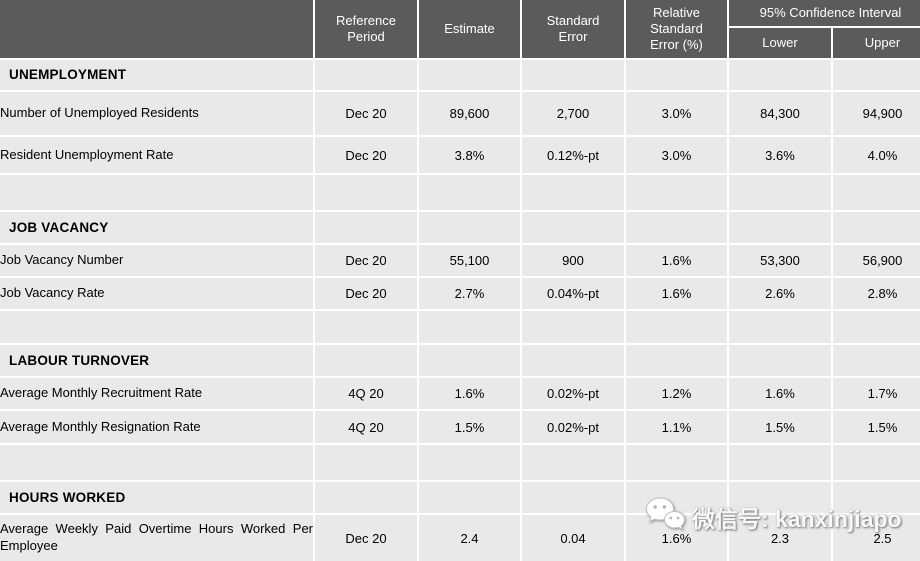 This screenshot has width=920, height=561. Describe the element at coordinates (156, 155) in the screenshot. I see `row-label: Resident Unemployment Rate` at that location.